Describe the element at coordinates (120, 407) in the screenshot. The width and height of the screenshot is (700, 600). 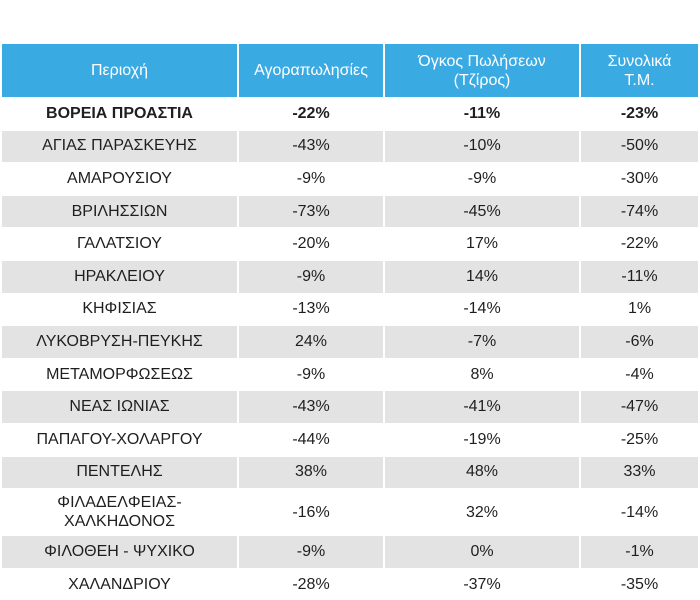
I see `region-cell: ΝΕΑΣ ΙΩΝΙΑΣ` at that location.